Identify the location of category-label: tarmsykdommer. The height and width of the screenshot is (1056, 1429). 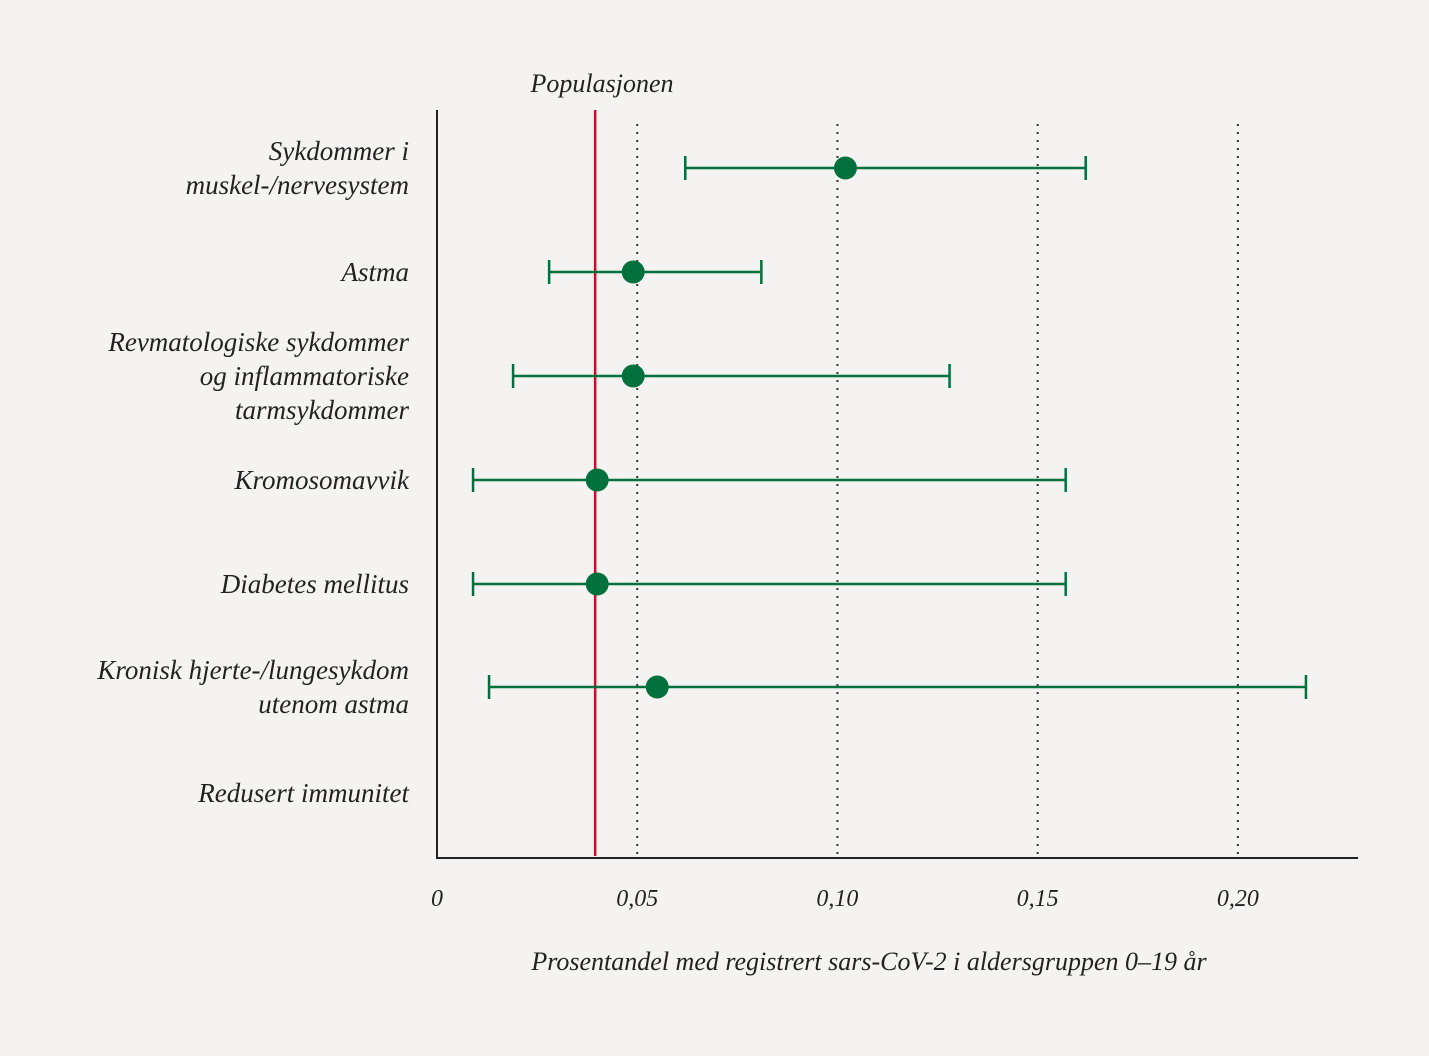
(322, 410).